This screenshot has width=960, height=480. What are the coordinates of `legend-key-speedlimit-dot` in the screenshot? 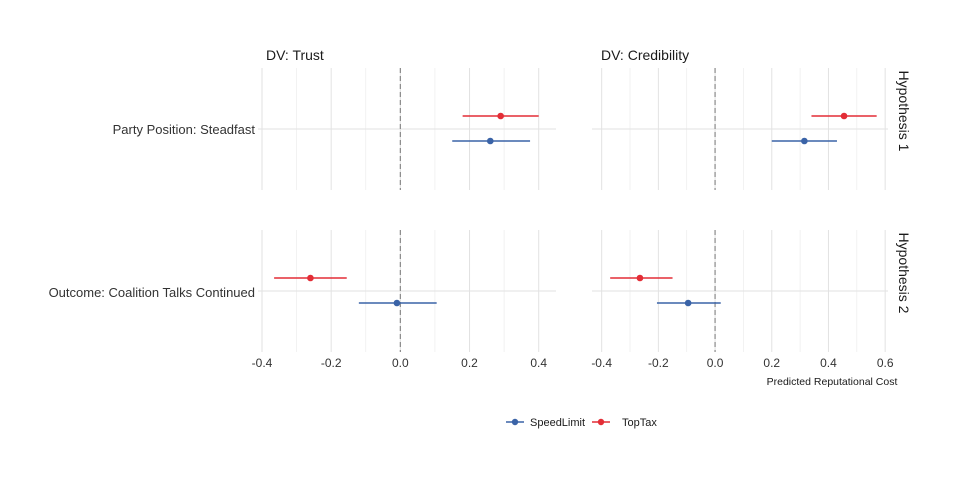 It's located at (515, 422).